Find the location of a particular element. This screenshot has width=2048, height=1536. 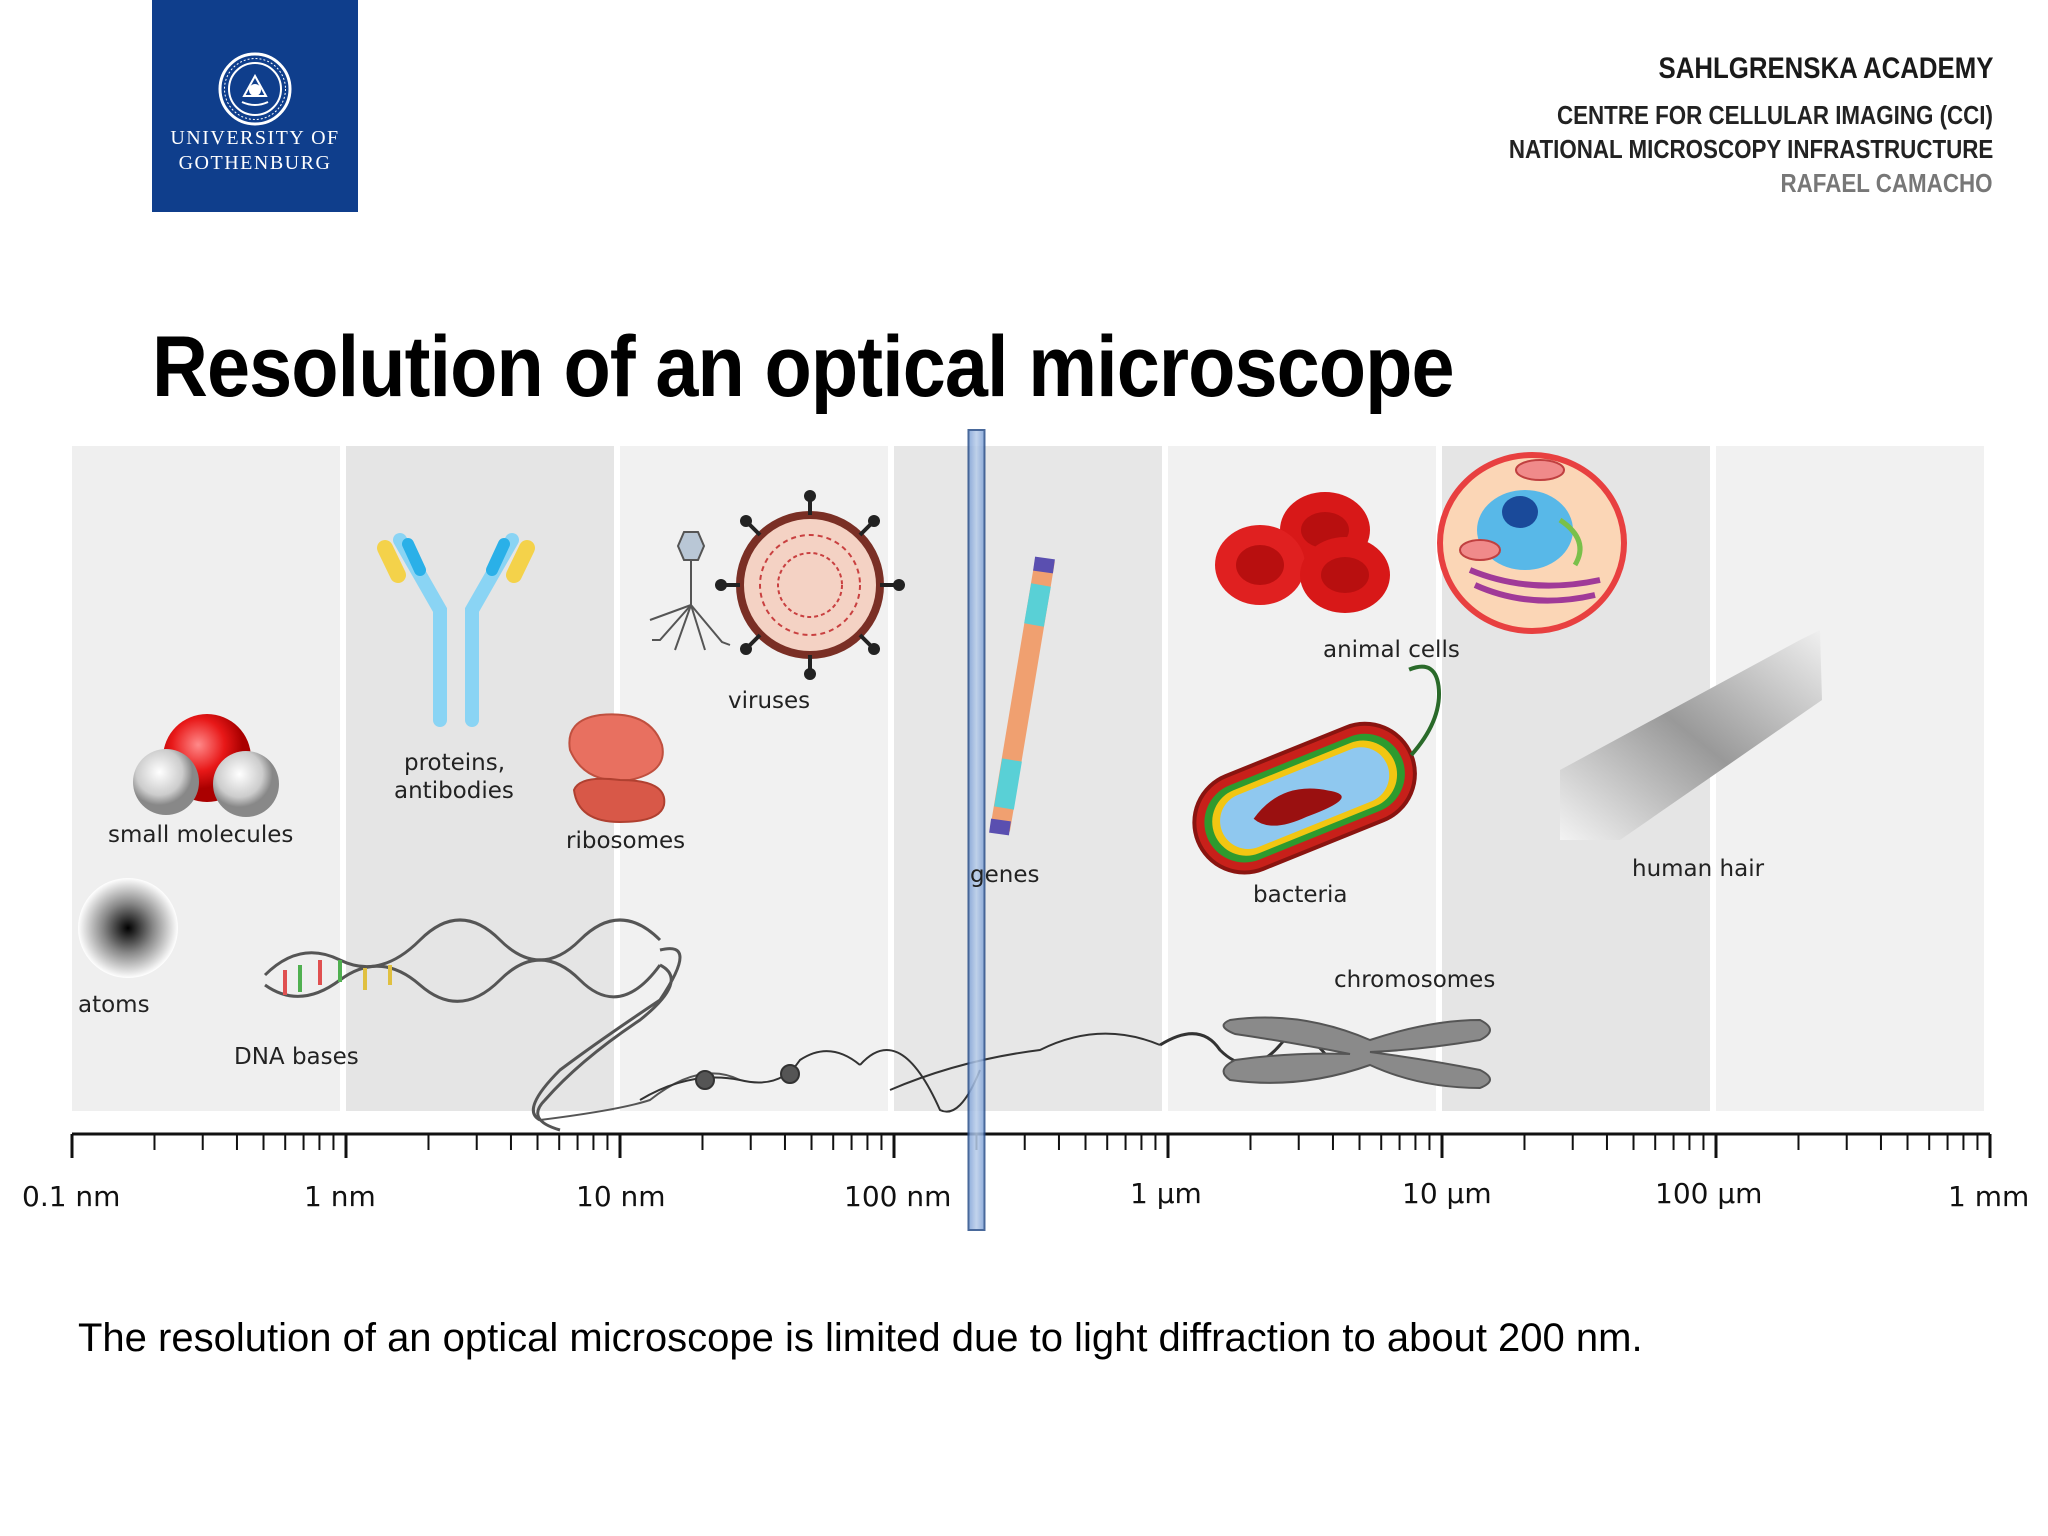

atom-illustration is located at coordinates (128, 928).